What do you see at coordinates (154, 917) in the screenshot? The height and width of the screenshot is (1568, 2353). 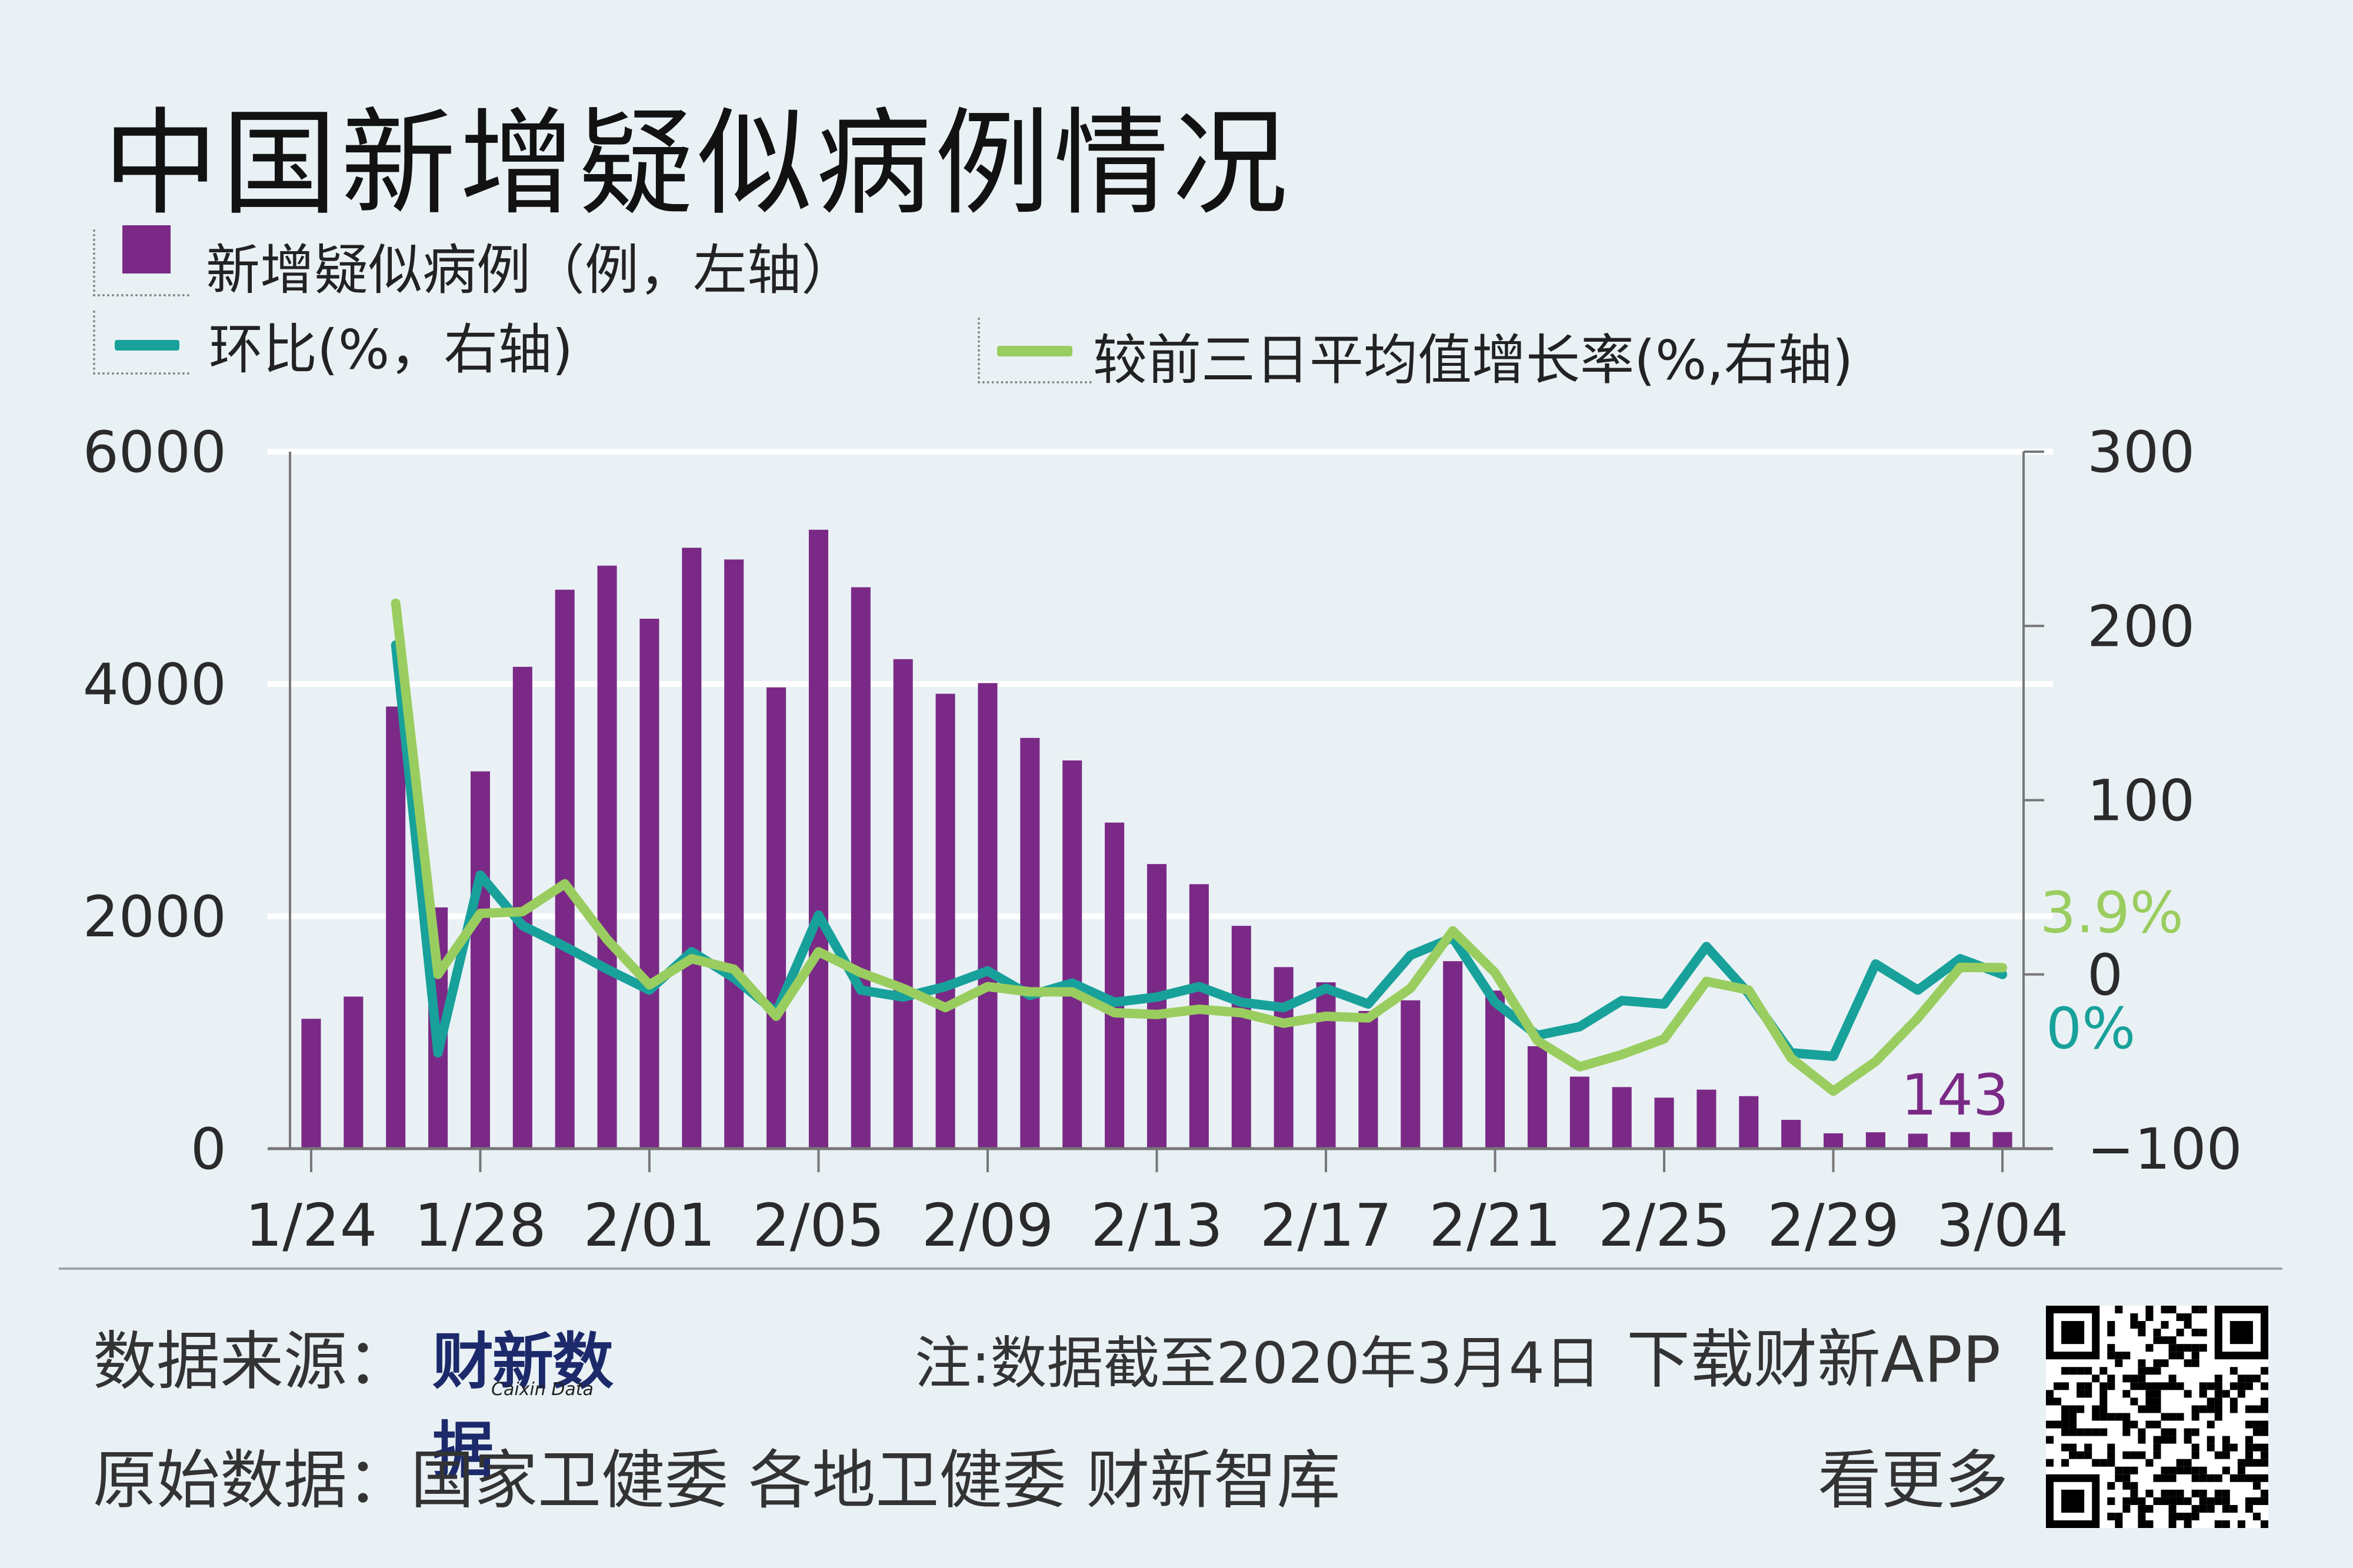 I see `y-left-tick-label: 2000` at bounding box center [154, 917].